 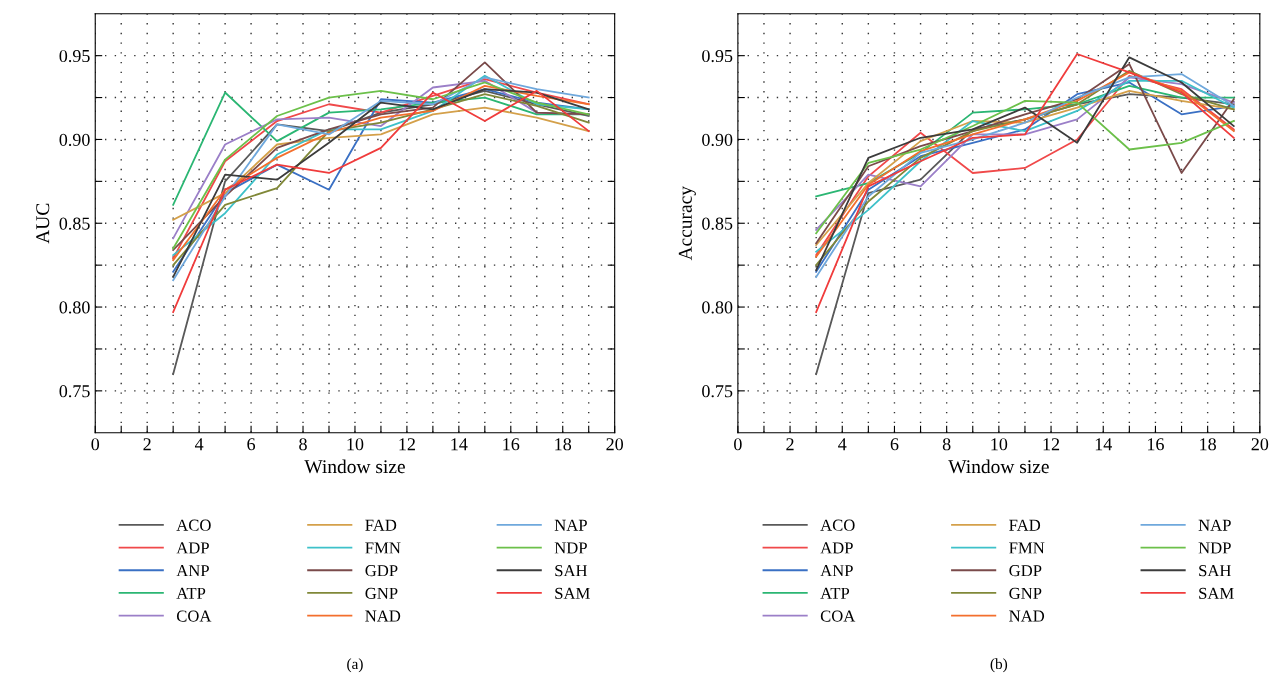 What do you see at coordinates (999, 665) in the screenshot?
I see `text: (b)` at bounding box center [999, 665].